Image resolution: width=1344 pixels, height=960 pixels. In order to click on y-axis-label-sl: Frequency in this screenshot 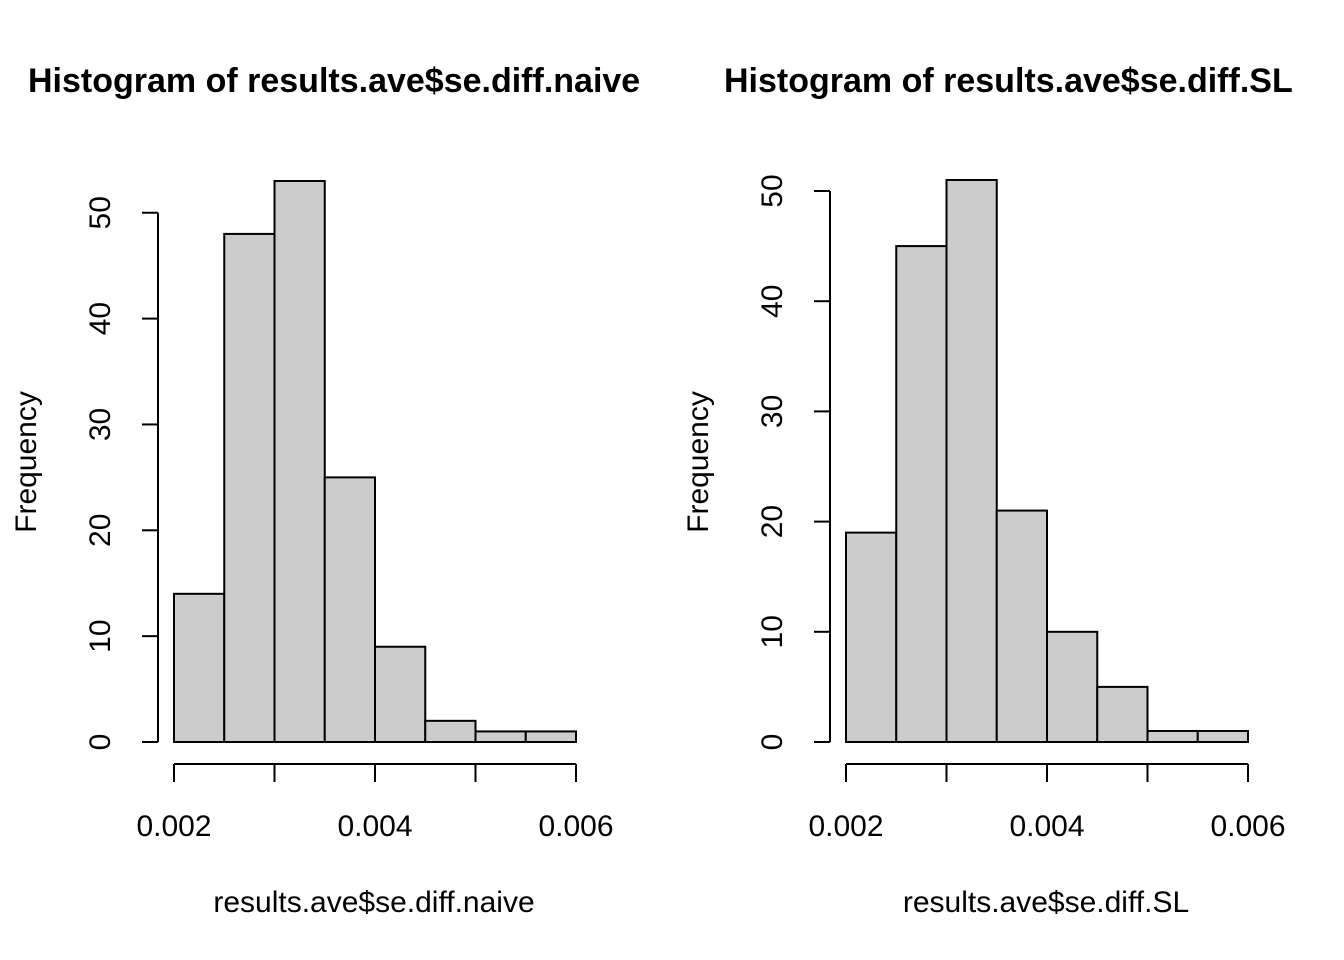, I will do `click(698, 462)`.